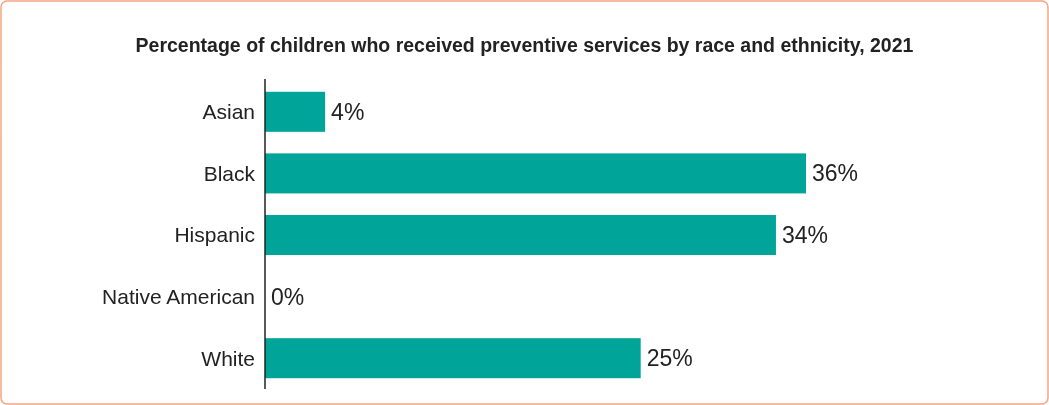 This screenshot has width=1049, height=405. What do you see at coordinates (229, 173) in the screenshot?
I see `y-tick-label: Black` at bounding box center [229, 173].